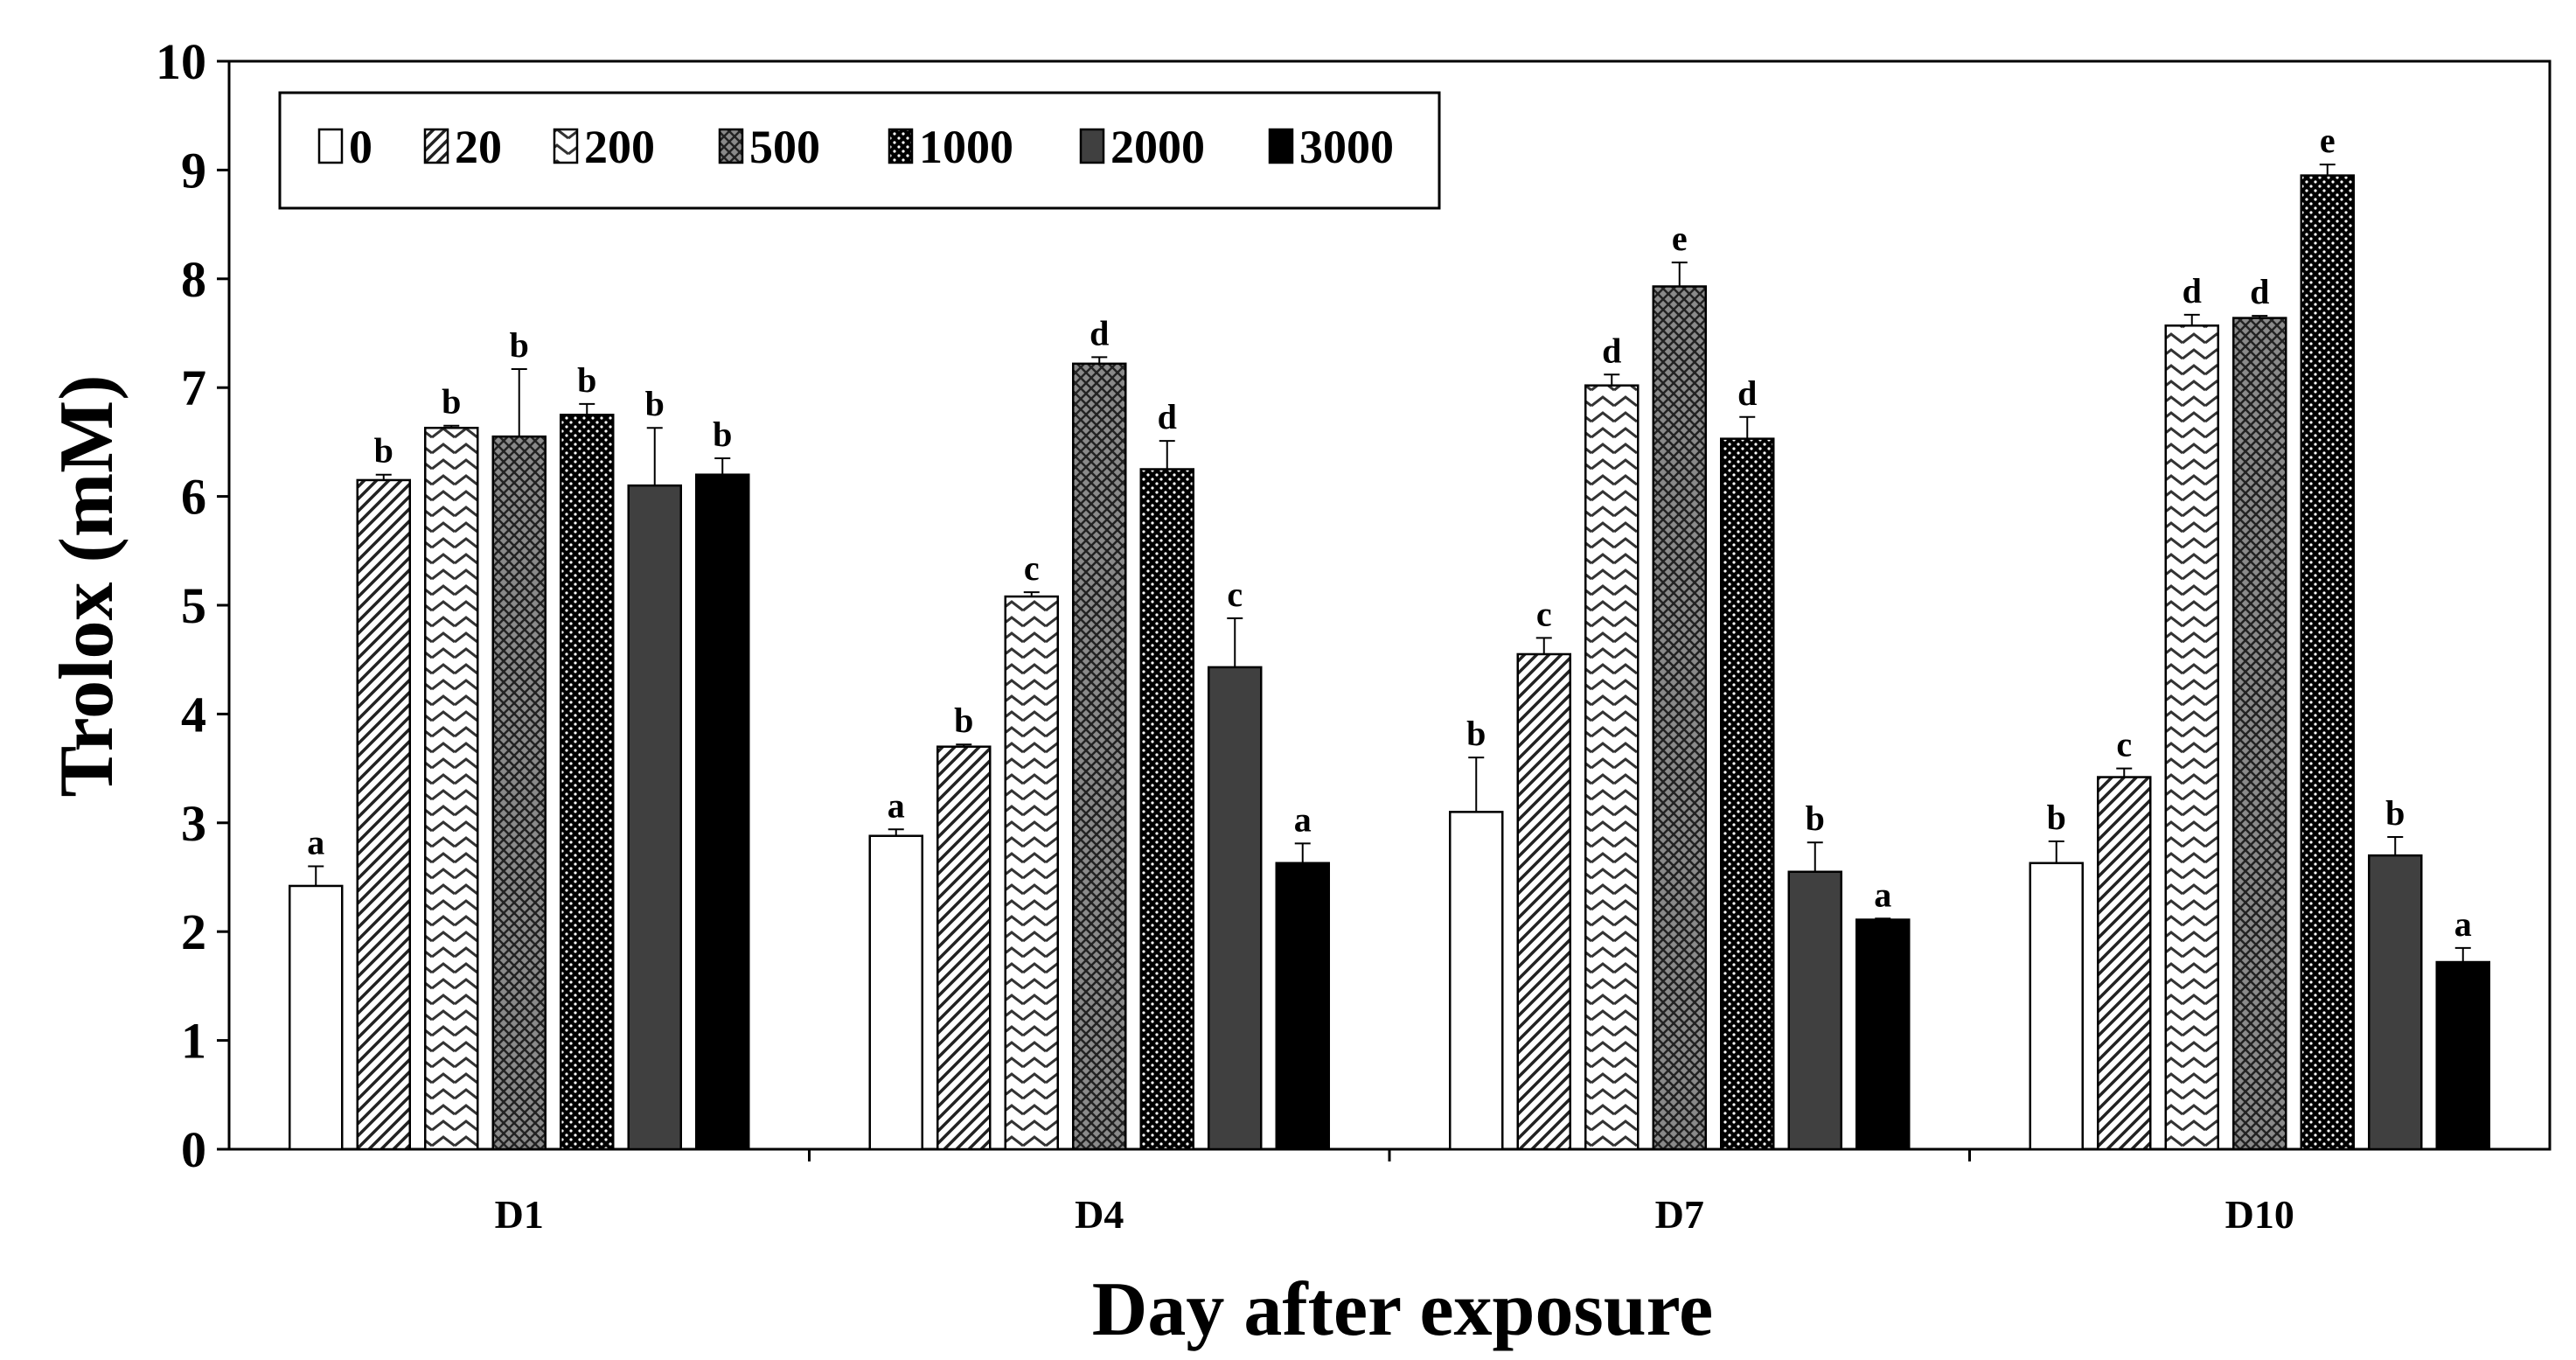  What do you see at coordinates (1157, 147) in the screenshot?
I see `legend-label-2000: 2000` at bounding box center [1157, 147].